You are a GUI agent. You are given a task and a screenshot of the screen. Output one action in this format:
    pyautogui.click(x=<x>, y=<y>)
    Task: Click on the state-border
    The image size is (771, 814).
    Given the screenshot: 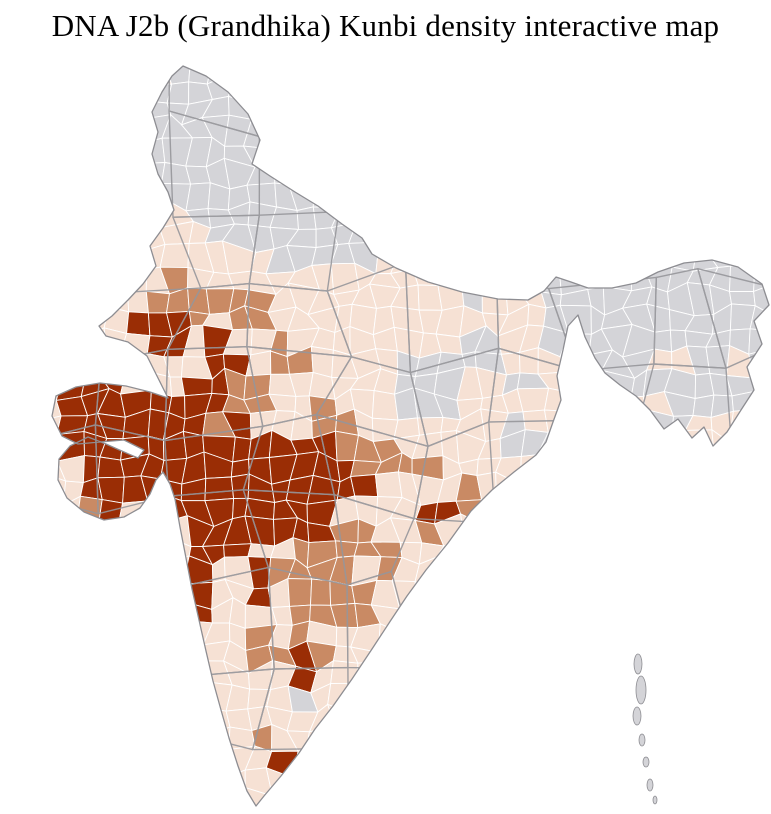 What is the action you would take?
    pyautogui.click(x=733, y=318)
    